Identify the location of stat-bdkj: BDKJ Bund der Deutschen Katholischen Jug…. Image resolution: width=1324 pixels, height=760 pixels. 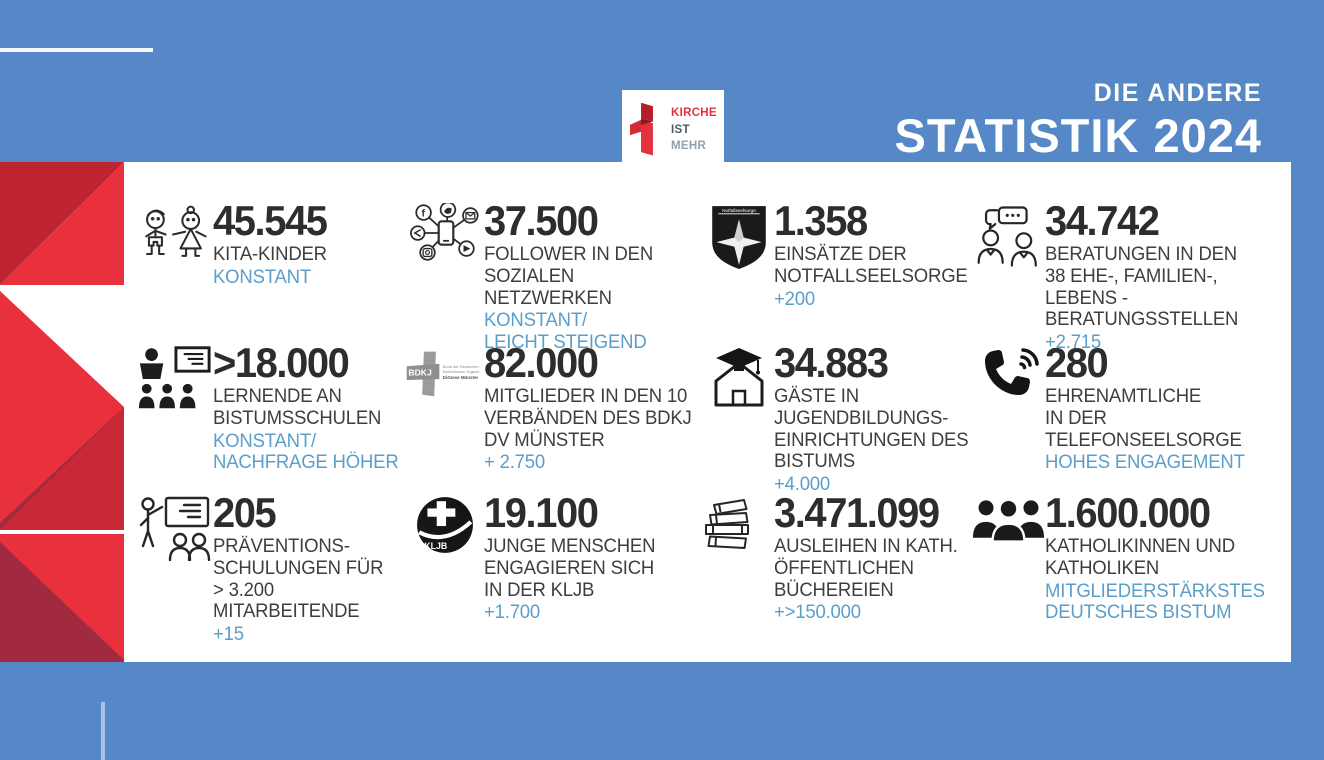
(569, 408).